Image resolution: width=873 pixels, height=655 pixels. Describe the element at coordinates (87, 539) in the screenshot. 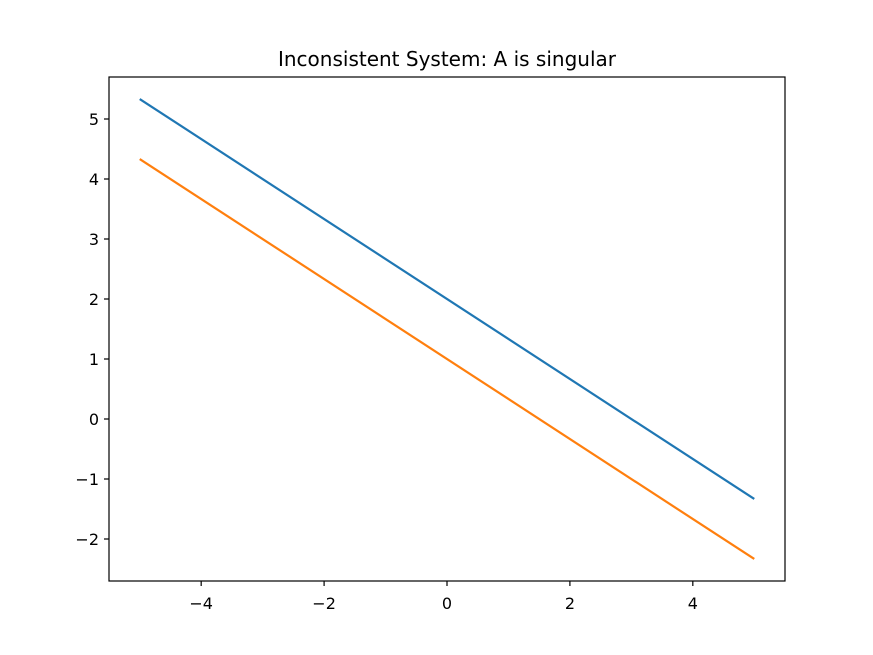

I see `y-tick-label: −2` at that location.